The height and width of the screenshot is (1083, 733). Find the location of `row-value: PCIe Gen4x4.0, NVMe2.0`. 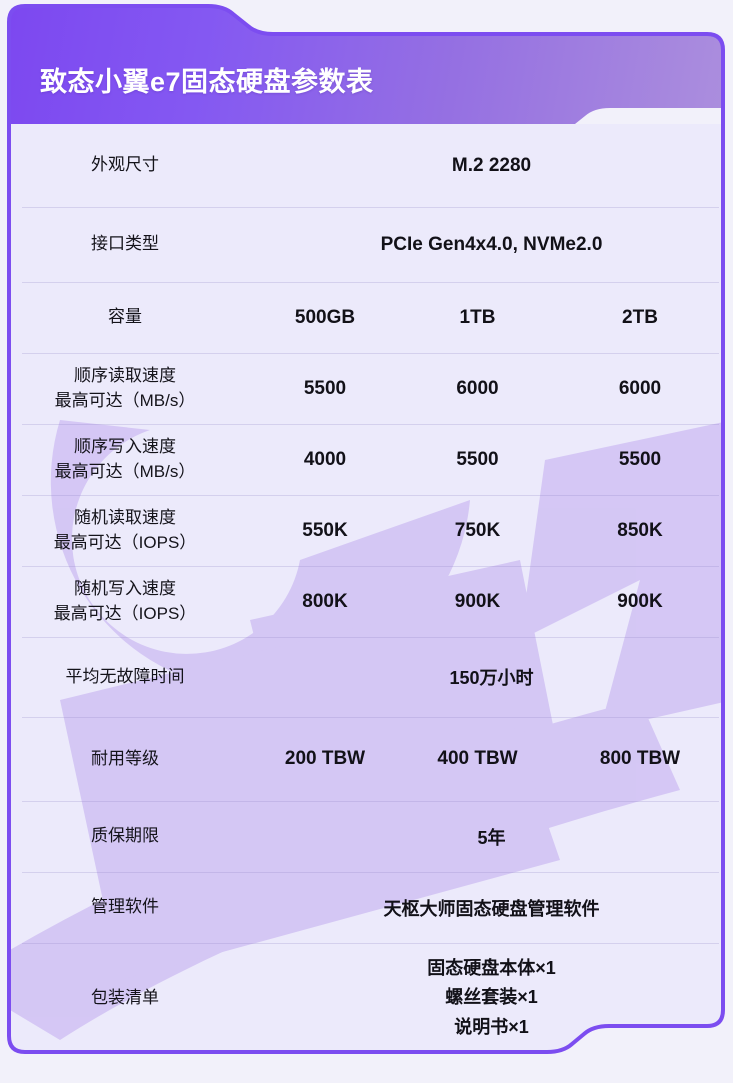

row-value: PCIe Gen4x4.0, NVMe2.0 is located at coordinates (491, 244).